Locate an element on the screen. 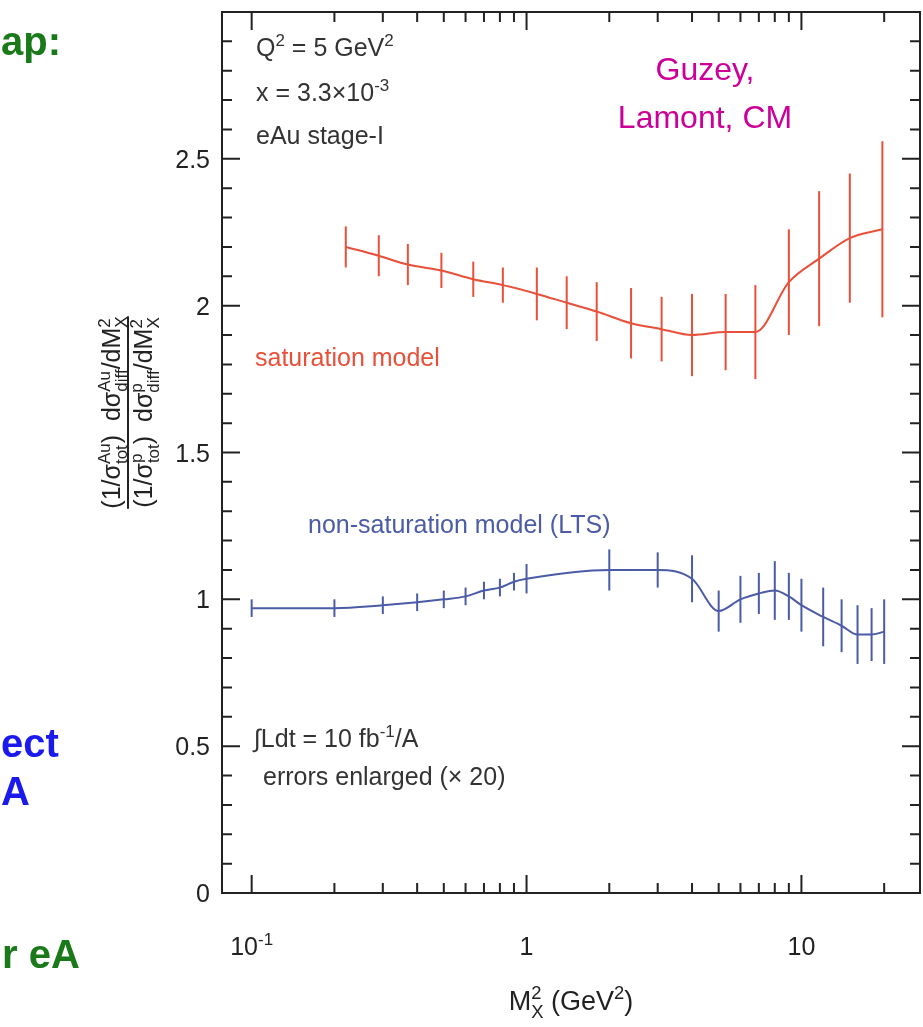 This screenshot has width=923, height=1027. text: (1/σtotAu) dσdiffAu/dMX2 (1/σtotp) dσdiffp/dMX2 is located at coordinates (128, 412).